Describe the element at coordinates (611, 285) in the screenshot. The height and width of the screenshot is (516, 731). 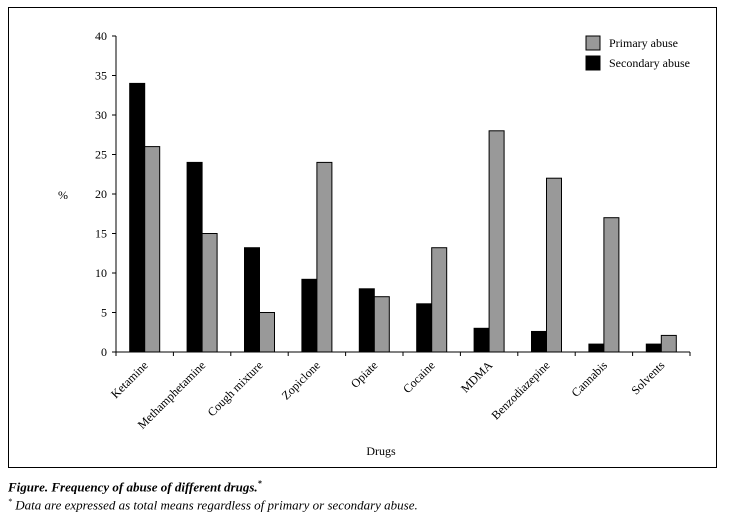
I see `bar-primary-abuse-cannabis` at that location.